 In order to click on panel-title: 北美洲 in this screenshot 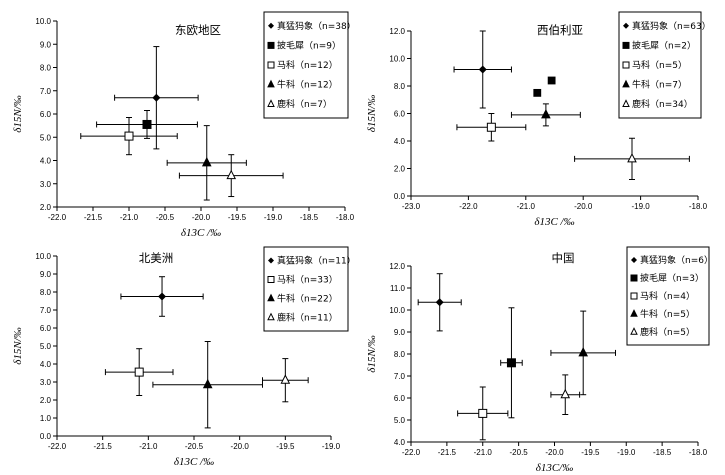, I will do `click(156, 258)`.